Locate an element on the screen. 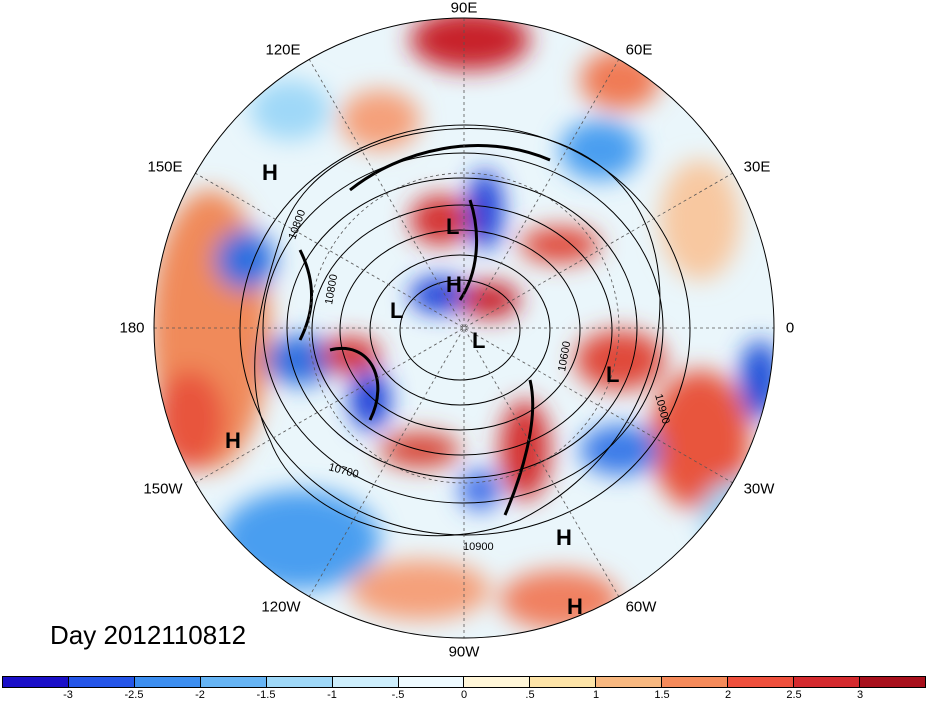  contour-label: 10900 is located at coordinates (478, 547).